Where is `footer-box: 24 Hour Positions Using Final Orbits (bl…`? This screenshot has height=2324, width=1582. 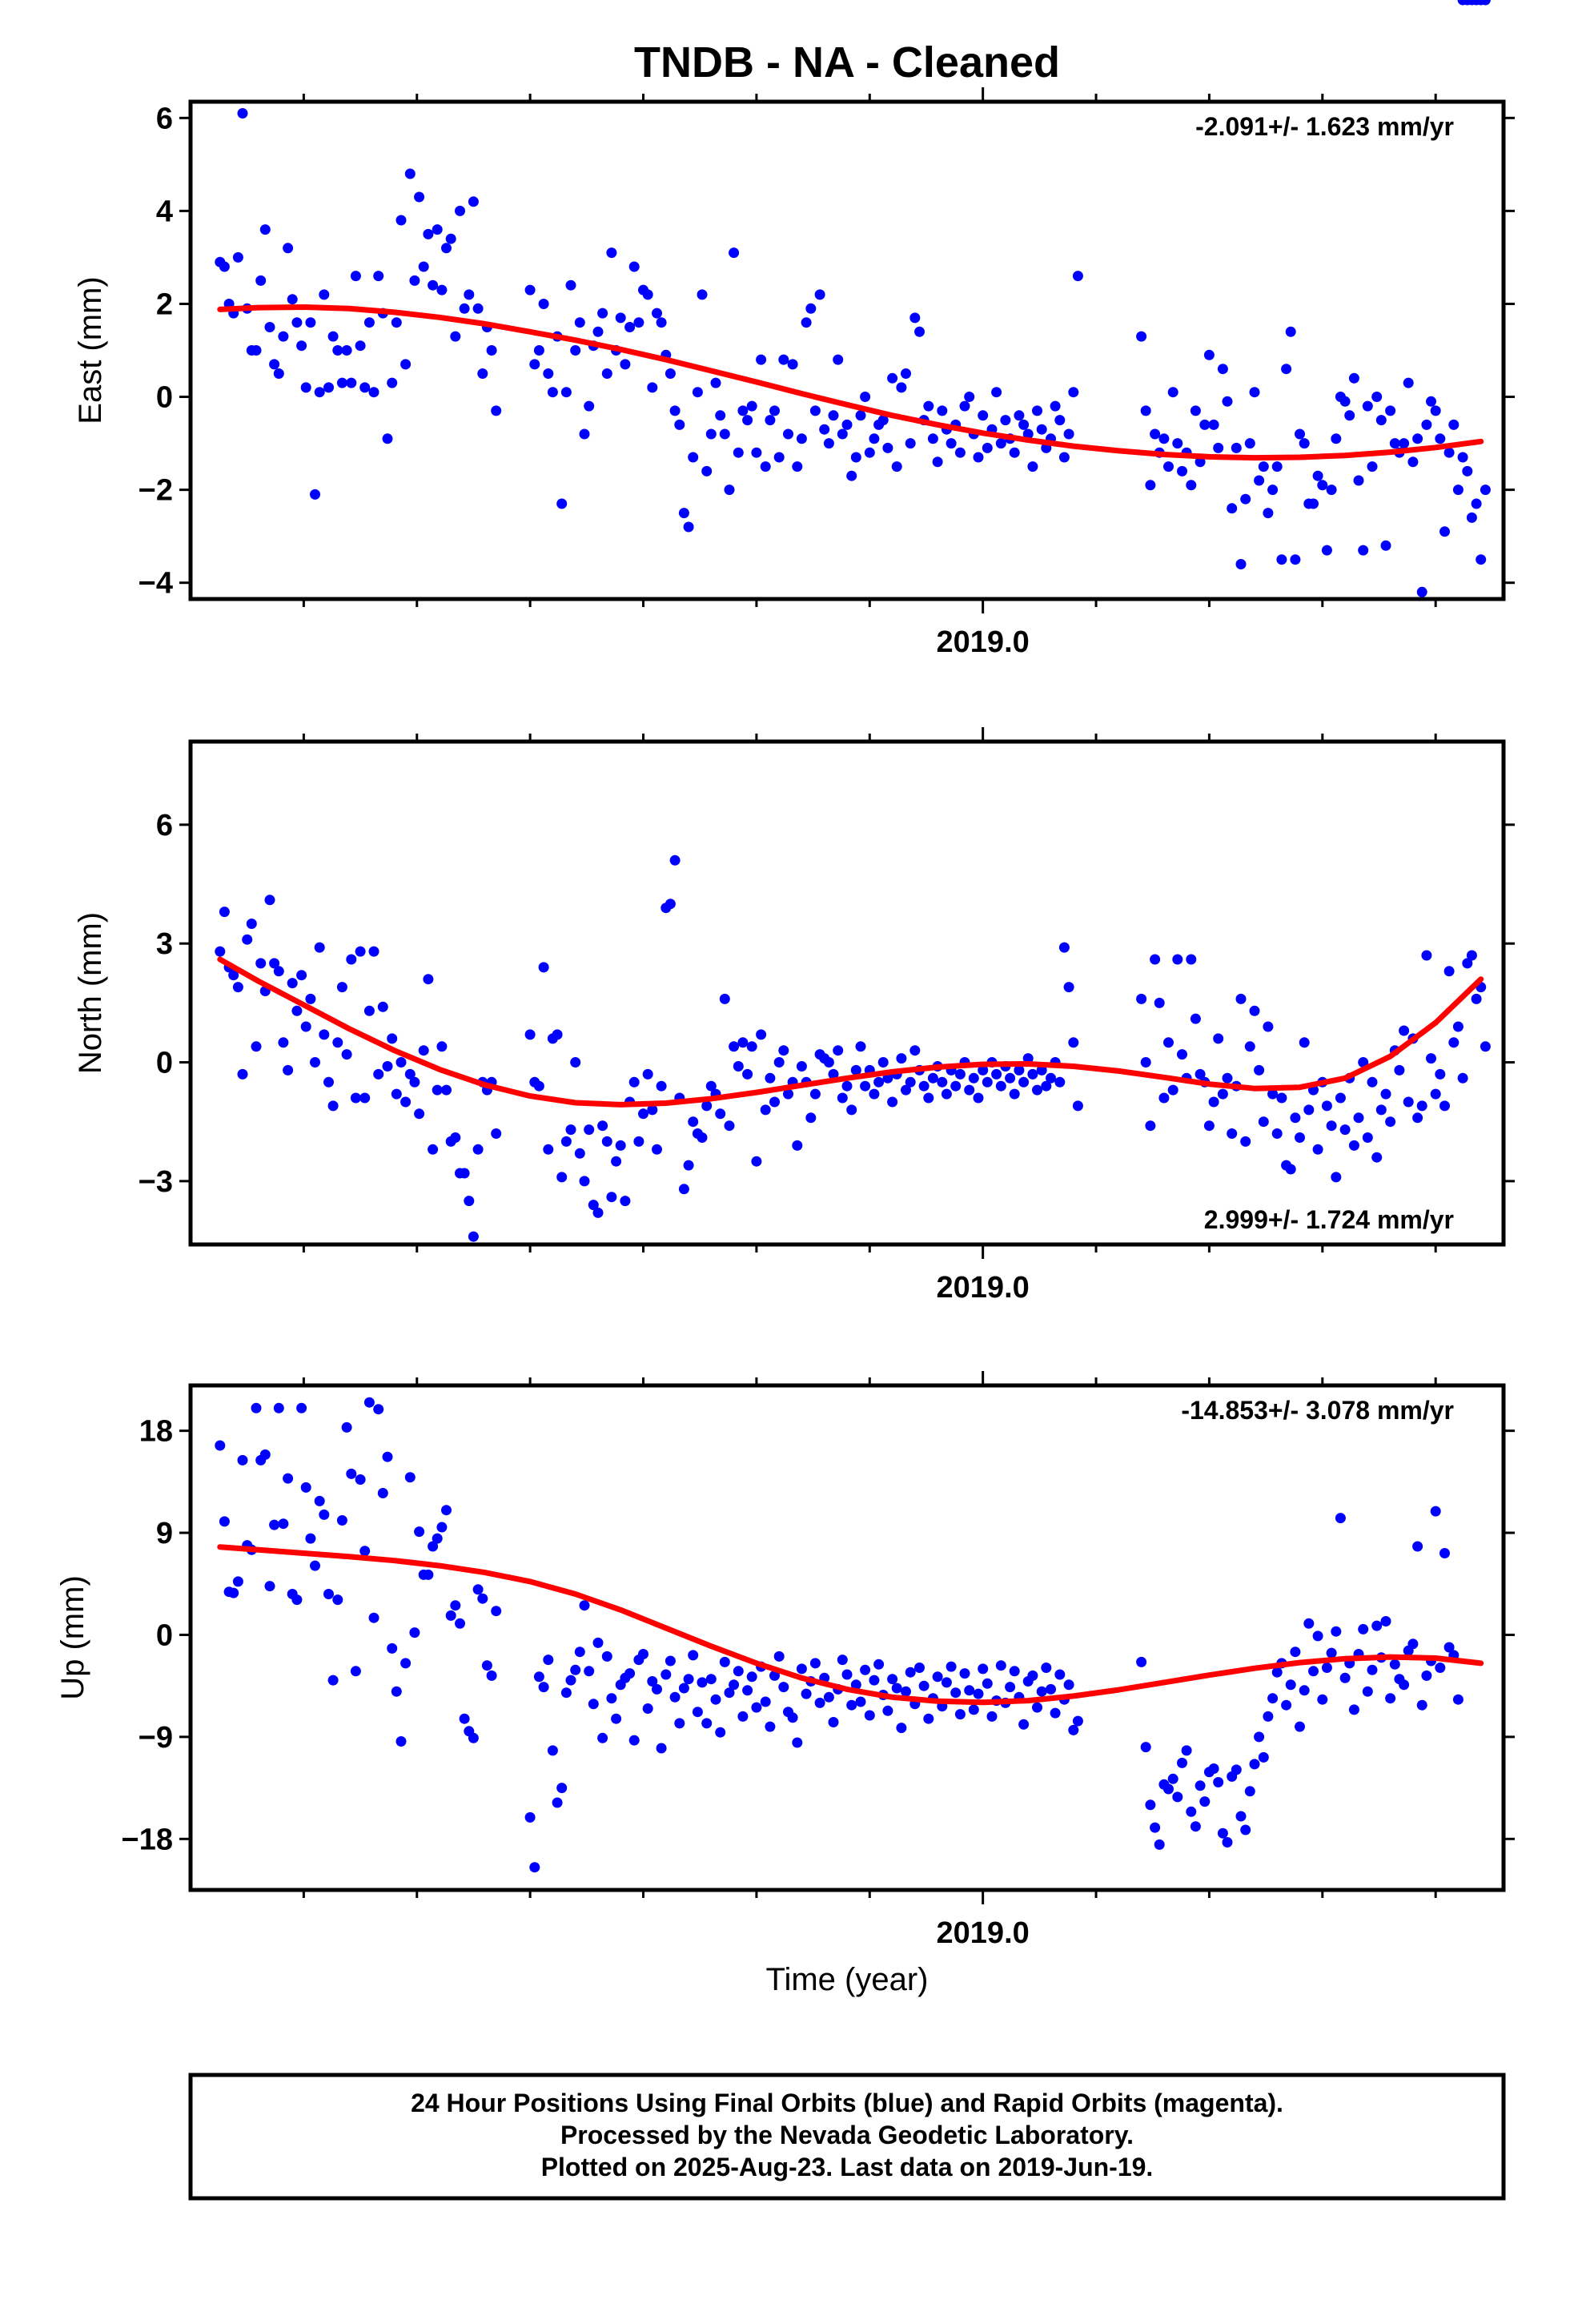
footer-box: 24 Hour Positions Using Final Orbits (bl… is located at coordinates (847, 2137).